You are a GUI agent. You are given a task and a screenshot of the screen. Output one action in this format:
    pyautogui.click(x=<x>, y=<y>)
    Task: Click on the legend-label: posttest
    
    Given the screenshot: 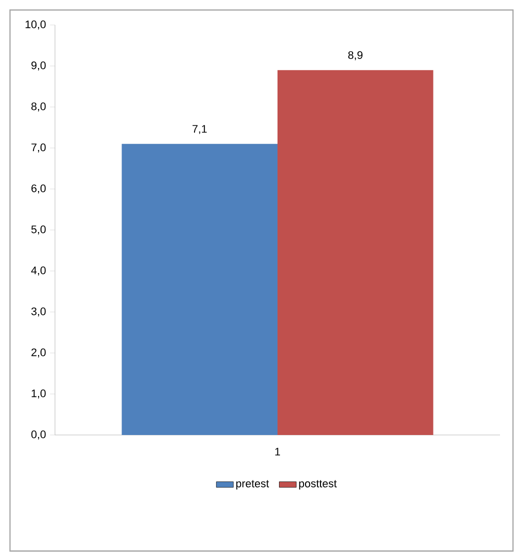 What is the action you would take?
    pyautogui.click(x=318, y=485)
    